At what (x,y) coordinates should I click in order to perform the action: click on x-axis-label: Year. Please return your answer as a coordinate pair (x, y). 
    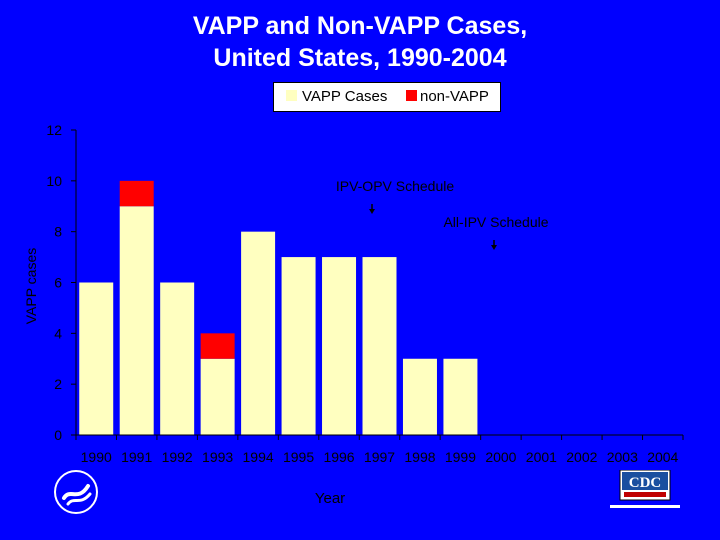
    Looking at the image, I should click on (330, 498).